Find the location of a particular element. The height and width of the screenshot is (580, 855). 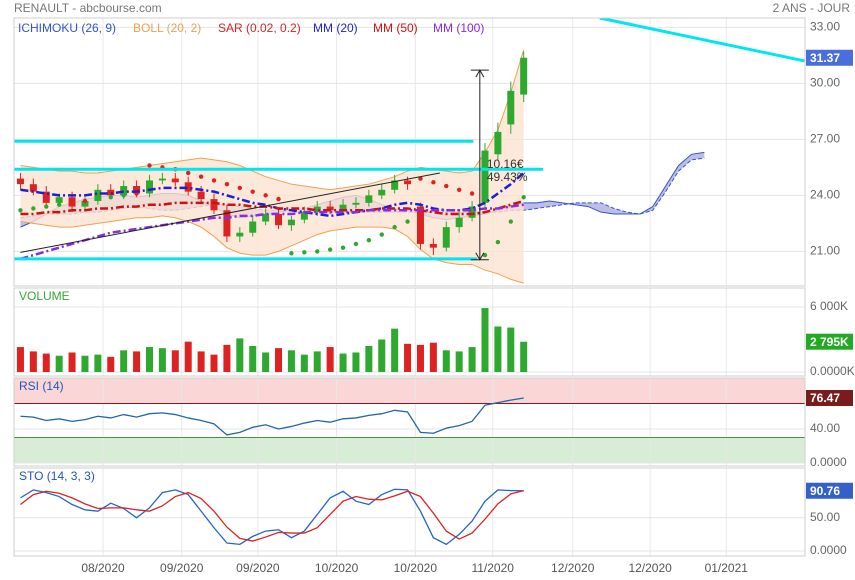

last-value-label: 90.76 is located at coordinates (825, 491).